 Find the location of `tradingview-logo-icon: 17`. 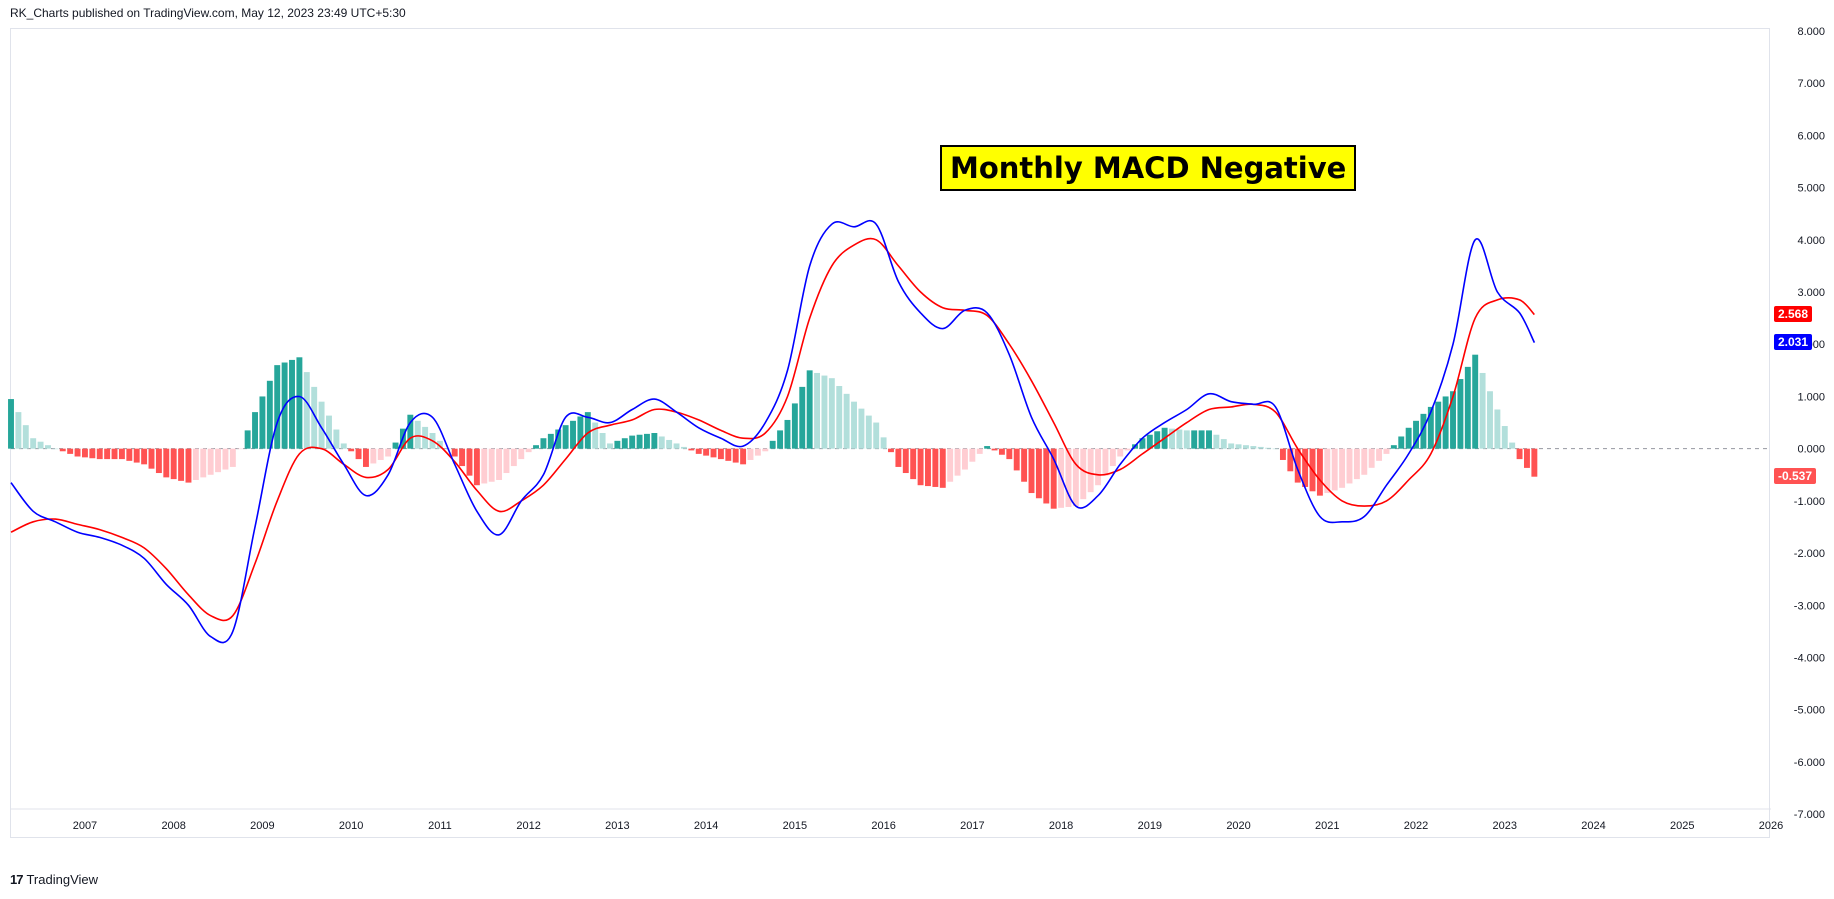

tradingview-logo-icon: 17 is located at coordinates (17, 879).